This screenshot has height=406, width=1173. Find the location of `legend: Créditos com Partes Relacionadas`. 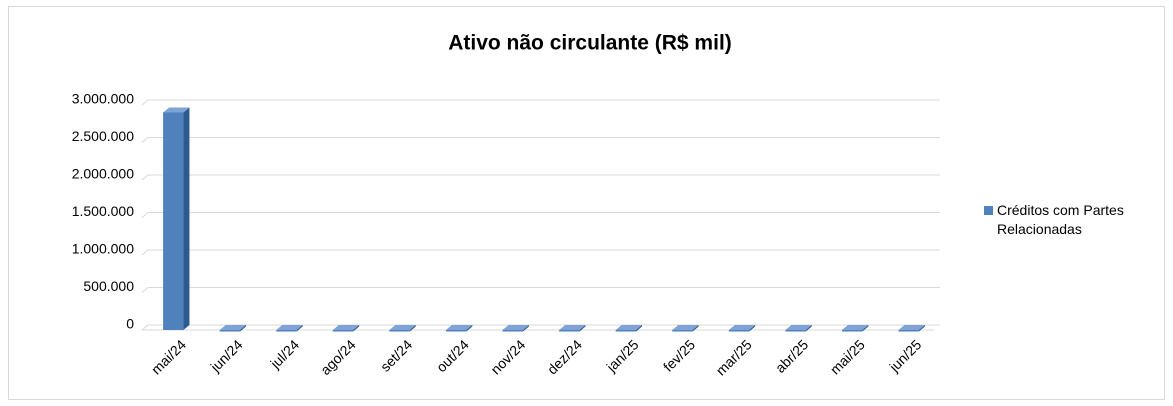

legend: Créditos com Partes Relacionadas is located at coordinates (1069, 220).